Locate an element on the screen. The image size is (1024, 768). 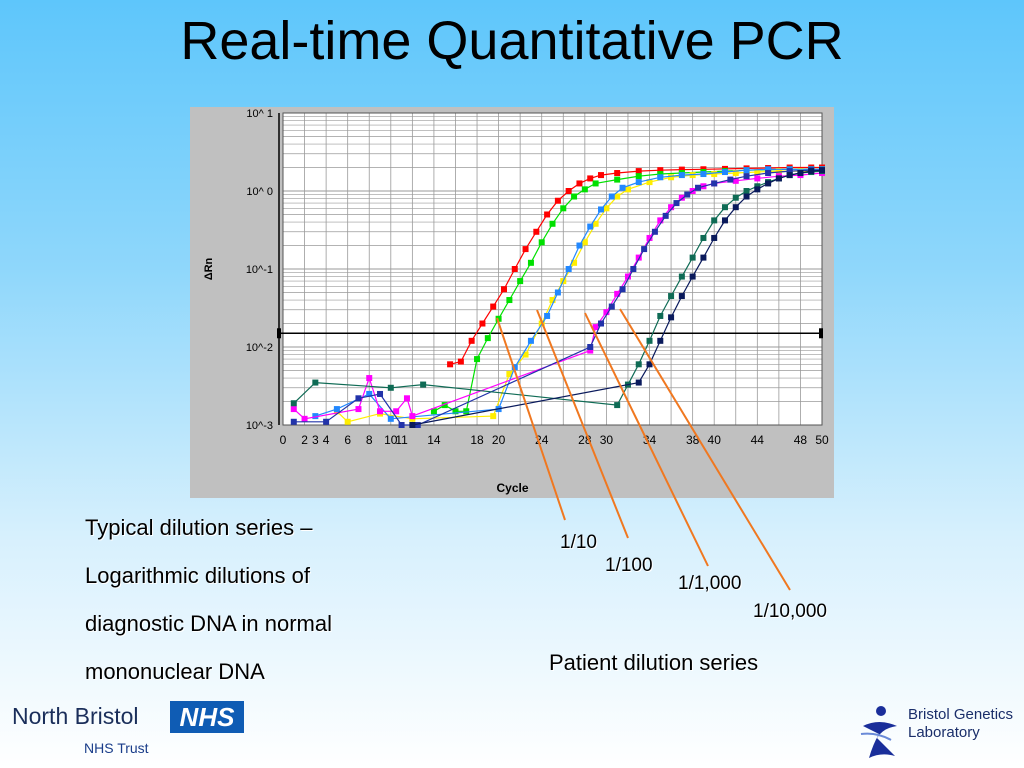
caption-line: diagnostic DNA in normal is located at coordinates (209, 623).